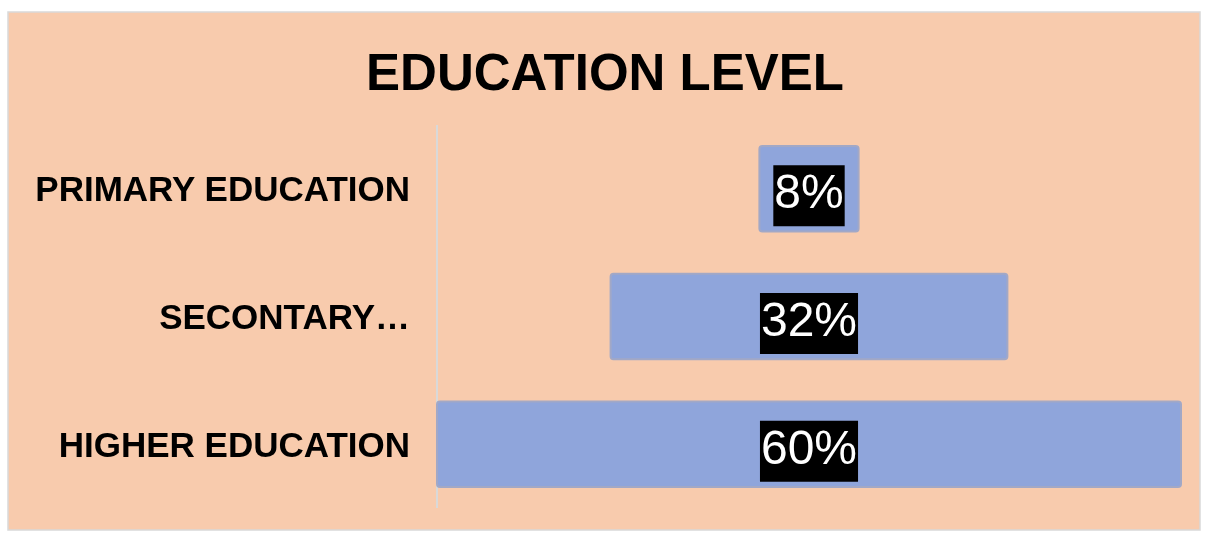 This screenshot has width=1230, height=550. Describe the element at coordinates (234, 444) in the screenshot. I see `category-label: HIGHER EDUCATION` at that location.